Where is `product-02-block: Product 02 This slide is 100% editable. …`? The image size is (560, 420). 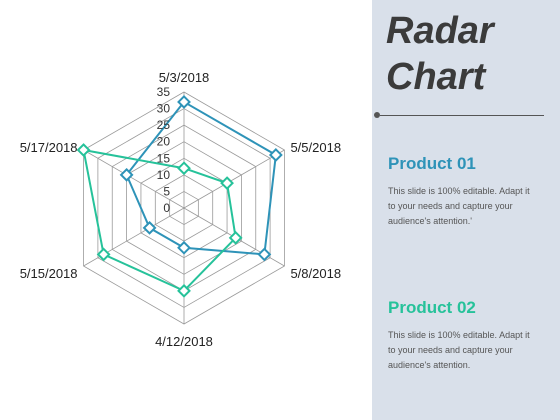
product-02-block: Product 02 This slide is 100% editable. … is located at coordinates (463, 335).